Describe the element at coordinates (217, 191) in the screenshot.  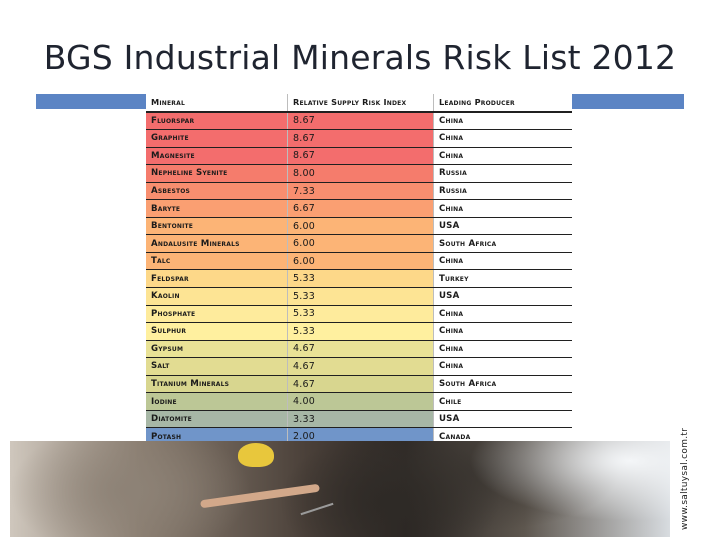
I see `mineral-cell: Asbestos` at that location.